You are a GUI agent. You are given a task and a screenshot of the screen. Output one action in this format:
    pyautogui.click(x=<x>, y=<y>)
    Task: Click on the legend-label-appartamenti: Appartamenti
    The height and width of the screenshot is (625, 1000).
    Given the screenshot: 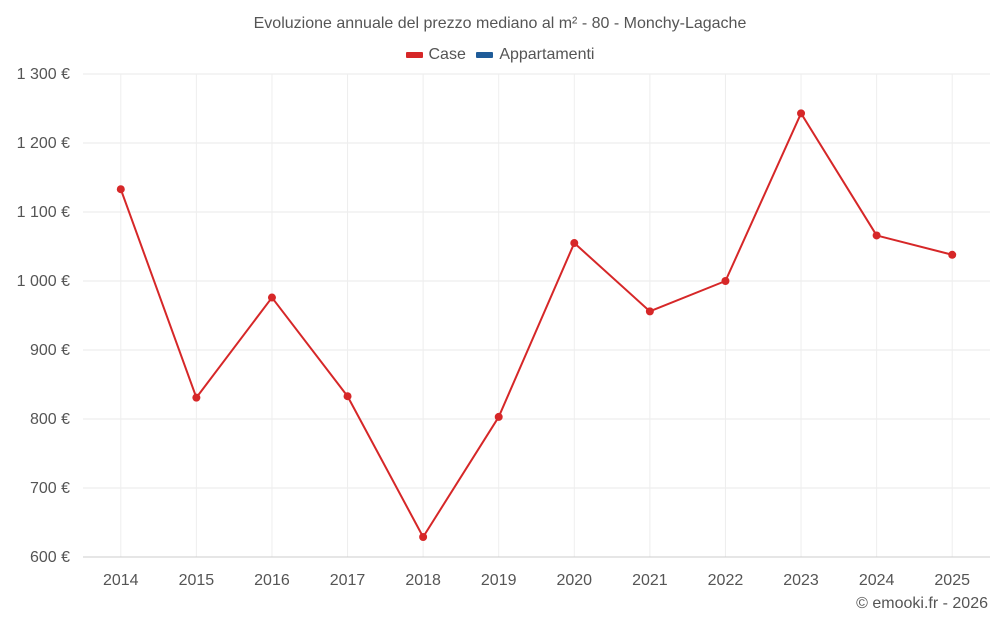 What is the action you would take?
    pyautogui.click(x=547, y=54)
    